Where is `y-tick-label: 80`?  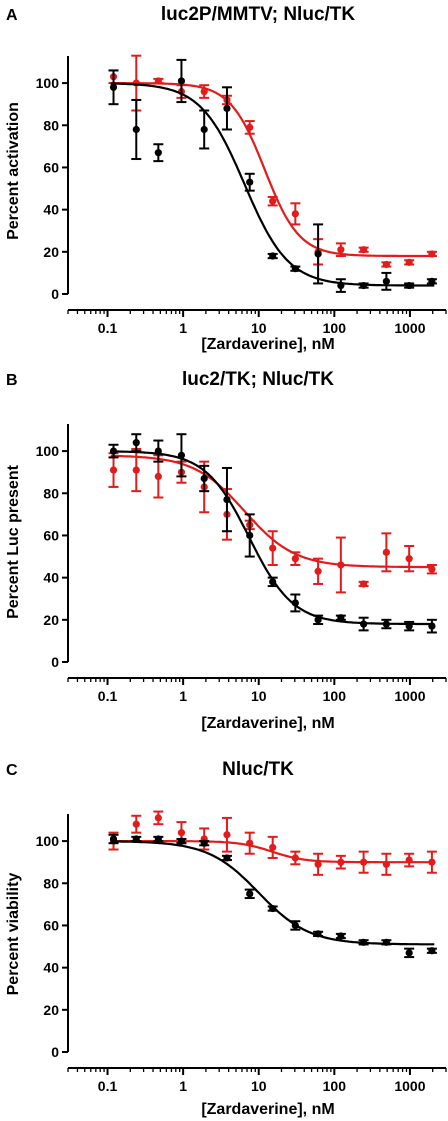 y-tick-label: 80 is located at coordinates (51, 883).